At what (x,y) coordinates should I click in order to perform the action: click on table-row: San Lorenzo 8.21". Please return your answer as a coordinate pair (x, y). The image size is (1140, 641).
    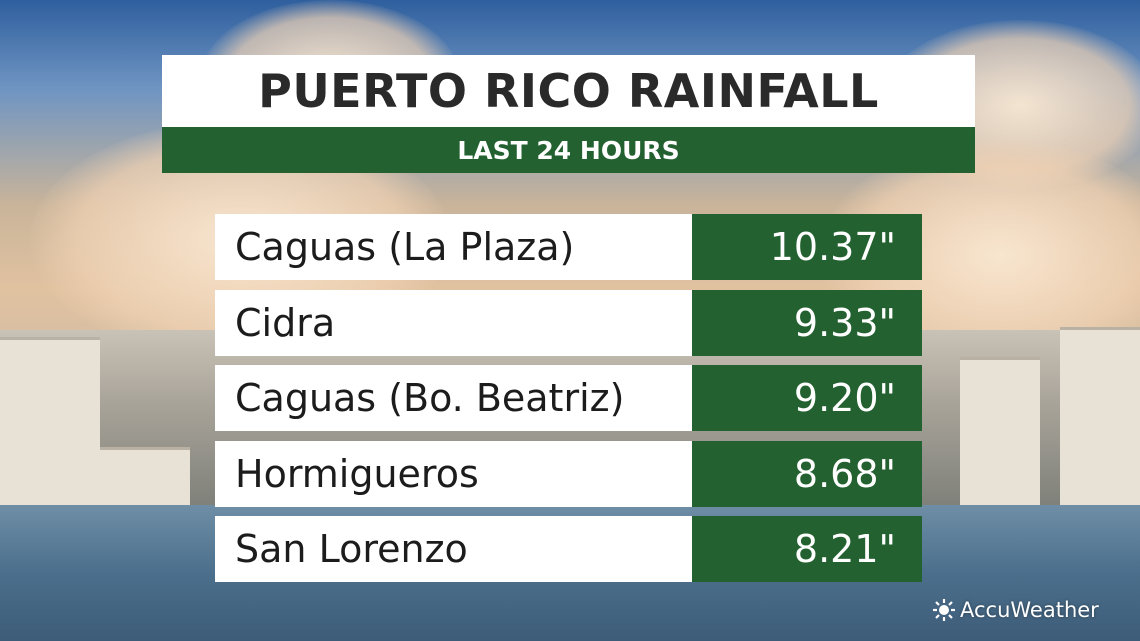
    Looking at the image, I should click on (568, 549).